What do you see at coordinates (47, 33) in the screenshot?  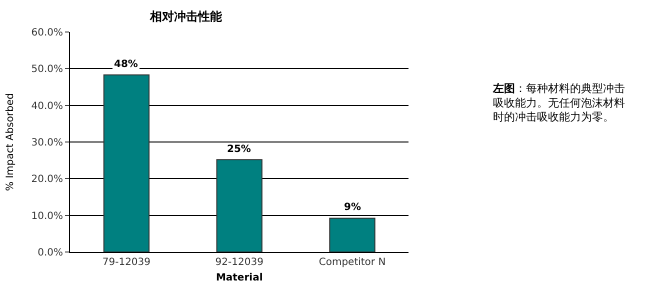 I see `y-tick-label: 60.0%` at bounding box center [47, 33].